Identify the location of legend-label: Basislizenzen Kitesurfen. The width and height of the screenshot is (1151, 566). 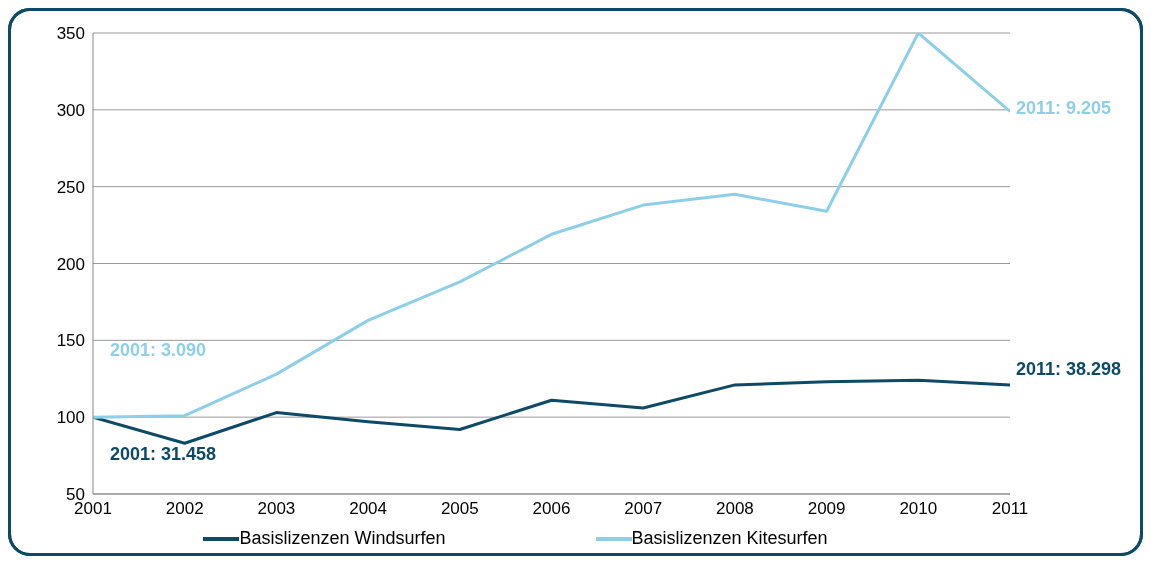
(729, 538).